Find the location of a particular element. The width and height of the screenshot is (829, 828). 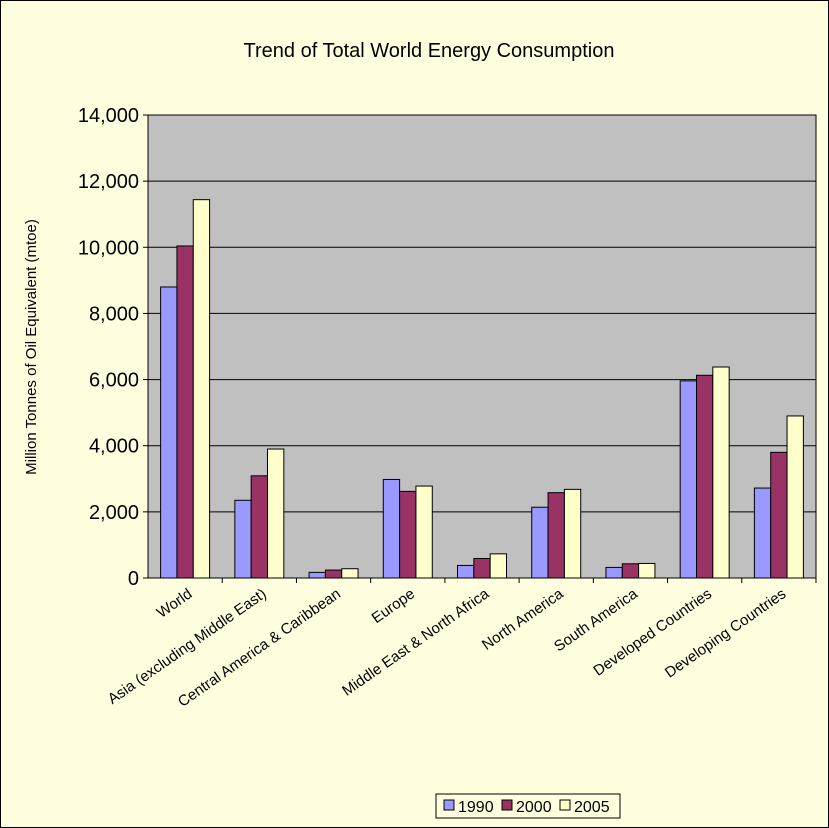

y-tick-label: 12,000 is located at coordinates (108, 182).